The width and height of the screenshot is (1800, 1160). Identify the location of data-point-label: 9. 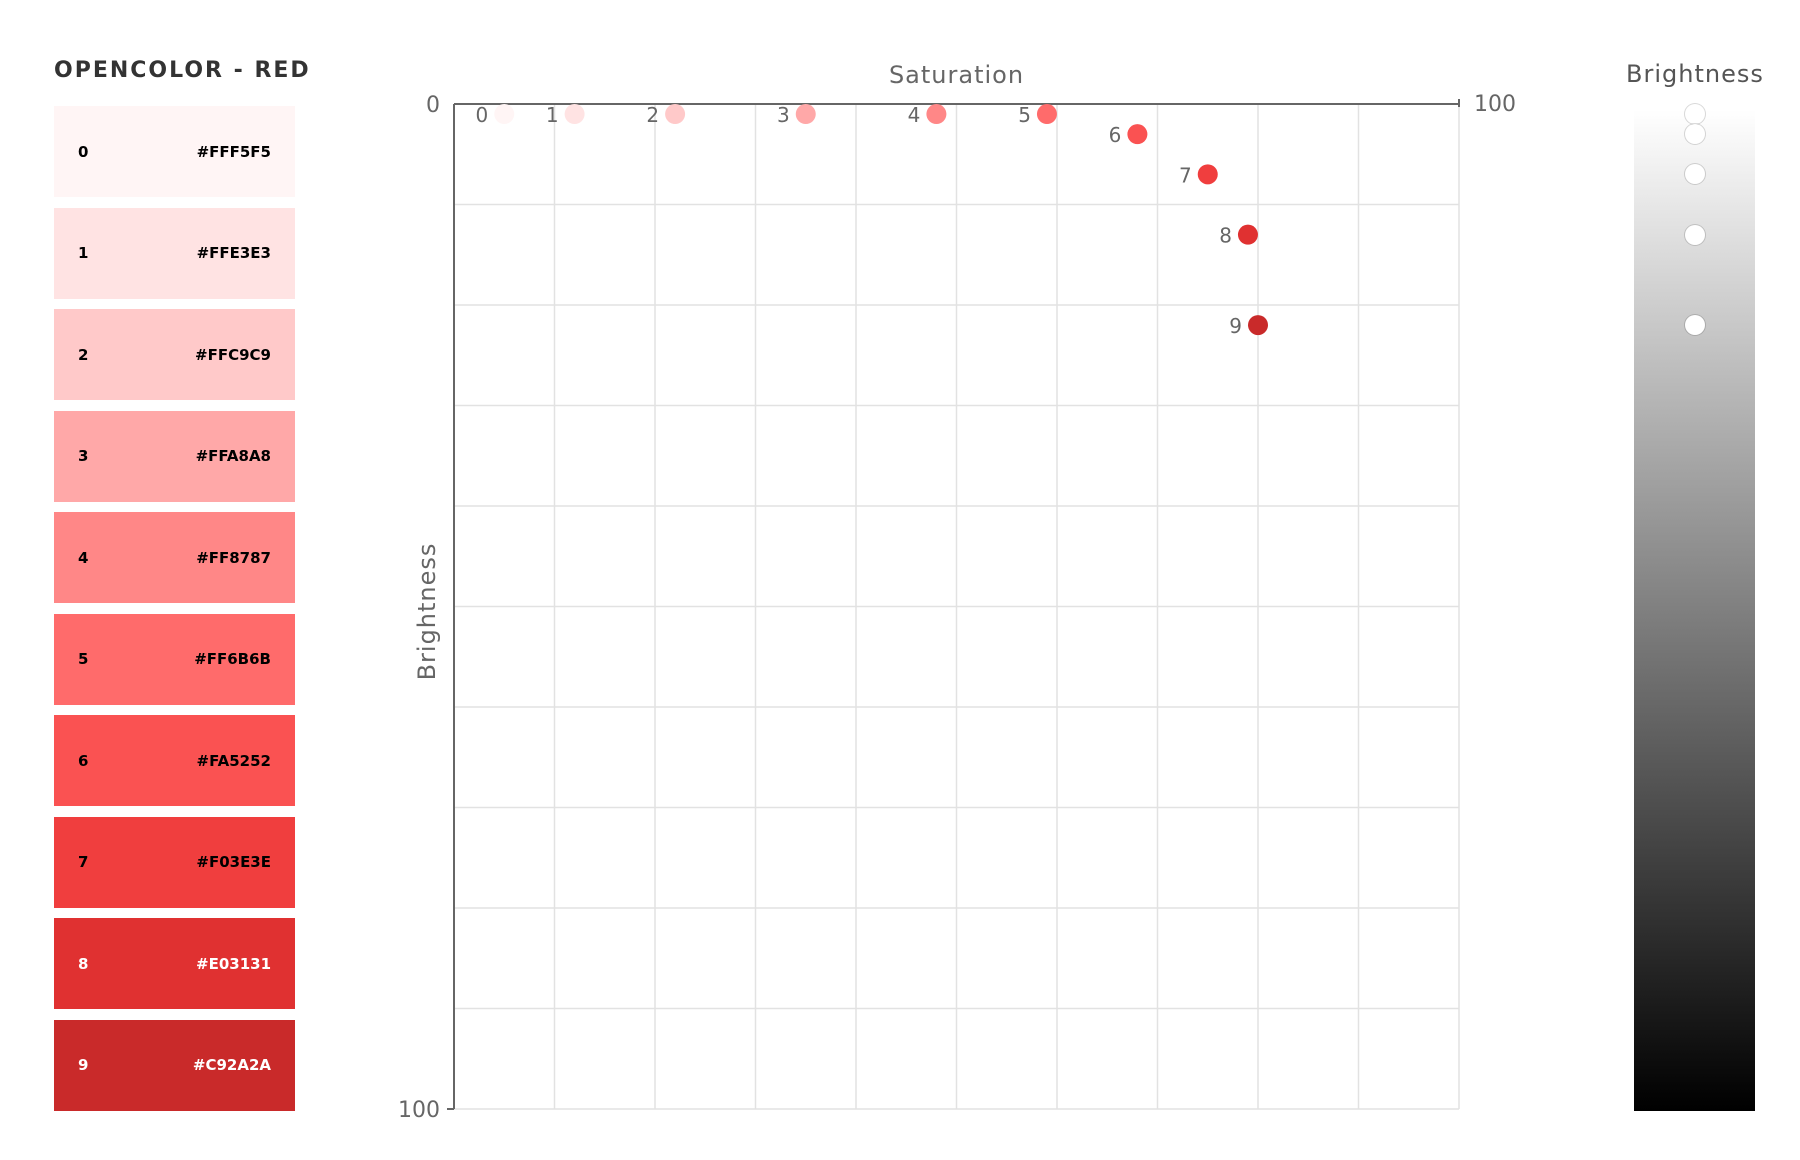
(1235, 326).